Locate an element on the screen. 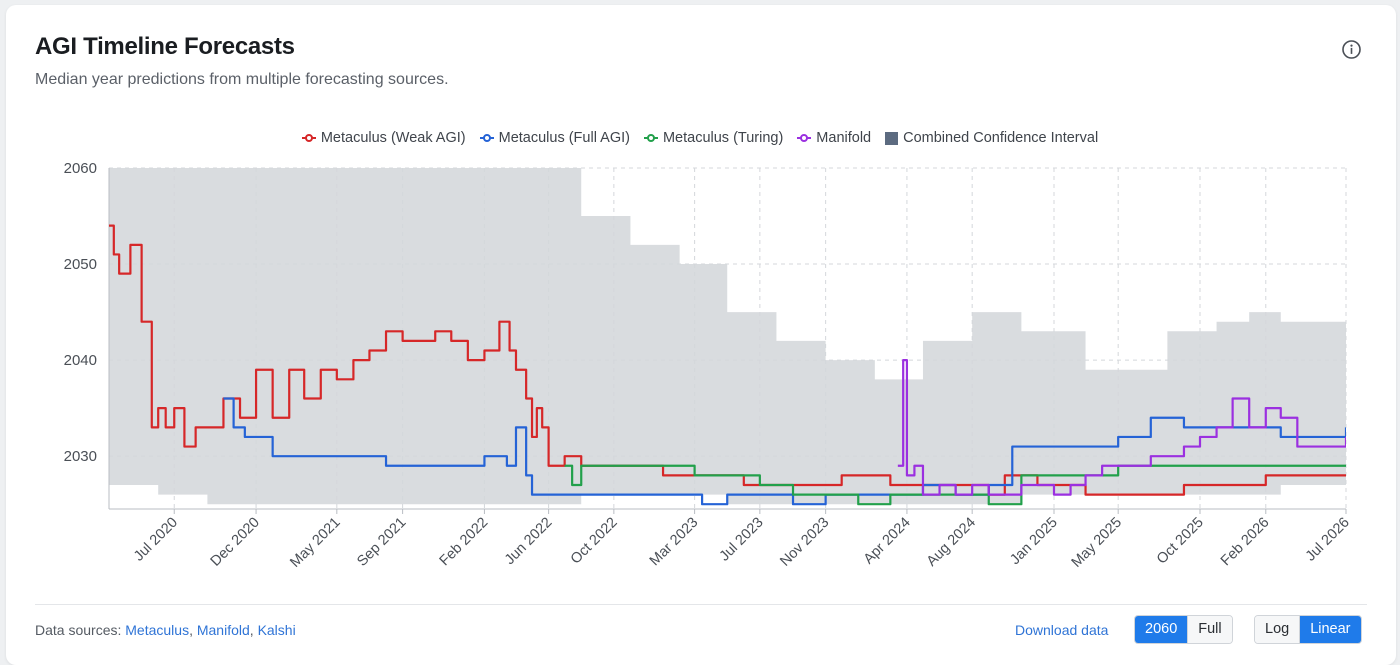 The width and height of the screenshot is (1400, 665). y-tick-label: 2030 is located at coordinates (80, 456).